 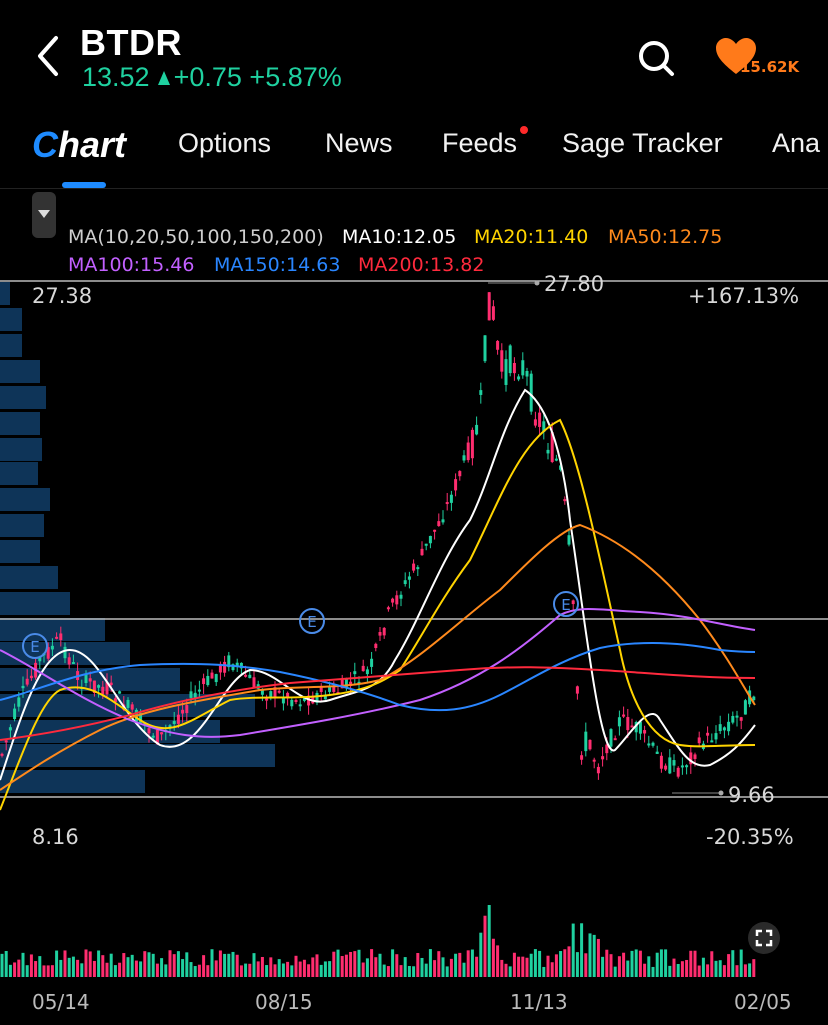 What do you see at coordinates (480, 143) in the screenshot?
I see `tab-feeds: Feeds` at bounding box center [480, 143].